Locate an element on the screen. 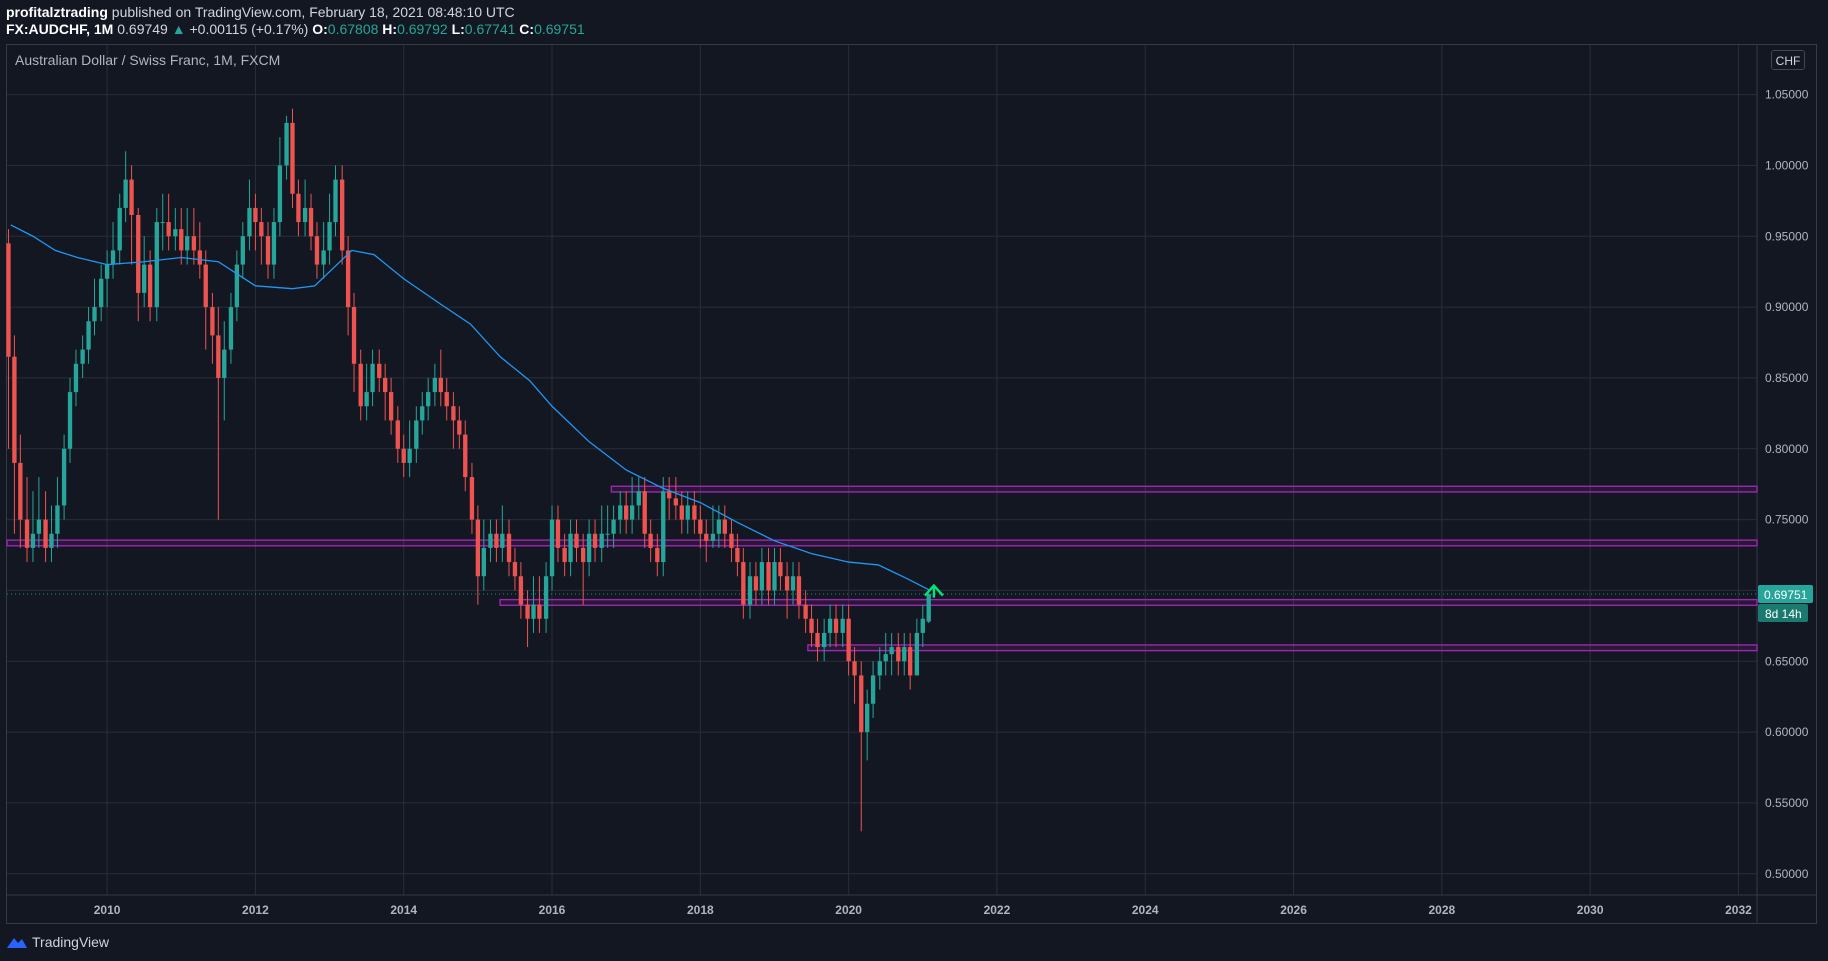 The width and height of the screenshot is (1828, 961). countdown-label: 8d 14h is located at coordinates (1783, 614).